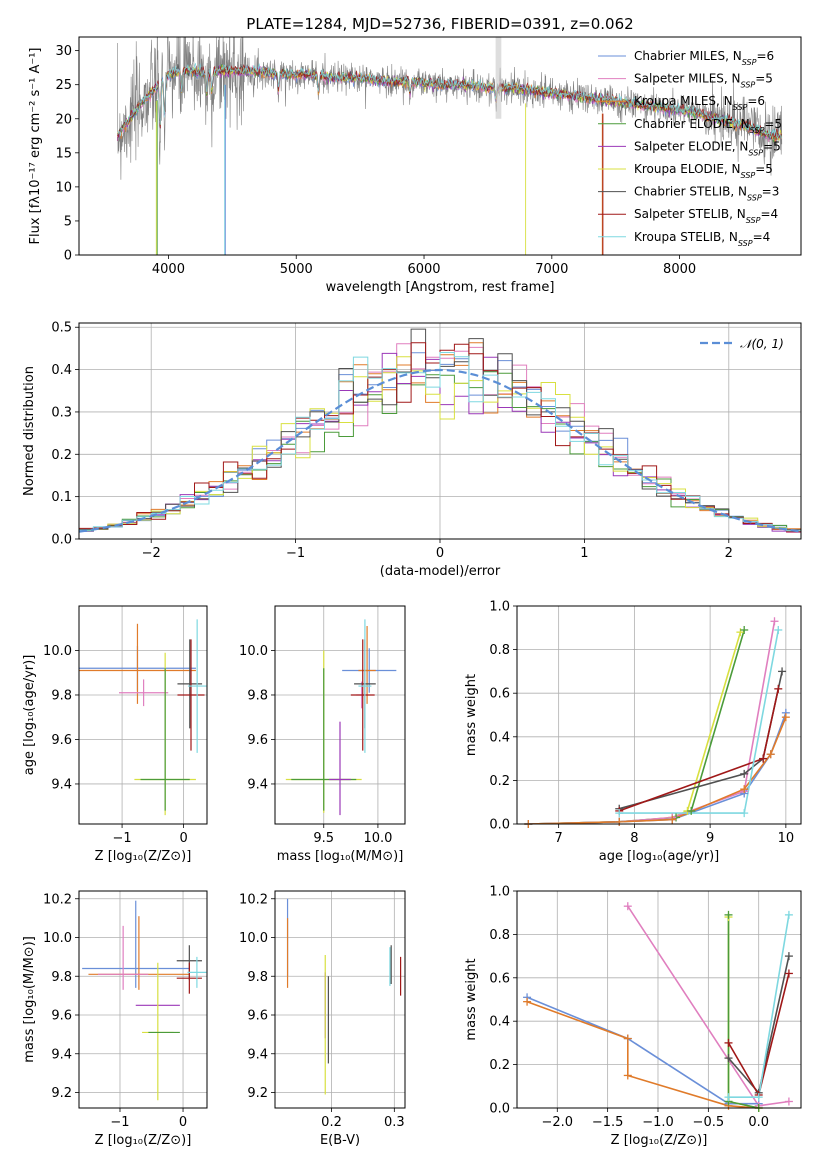 Image resolution: width=819 pixels, height=1170 pixels. I want to click on mass-vs-EBV-plot-area, so click(344, 996).